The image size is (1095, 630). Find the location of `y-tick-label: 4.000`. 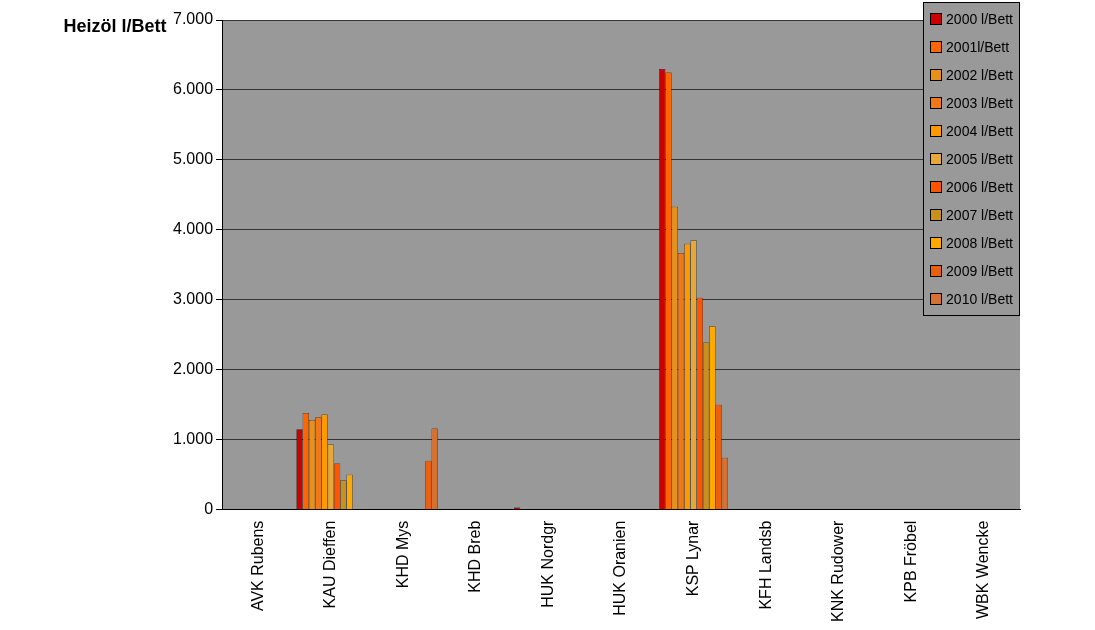

y-tick-label: 4.000 is located at coordinates (193, 229).